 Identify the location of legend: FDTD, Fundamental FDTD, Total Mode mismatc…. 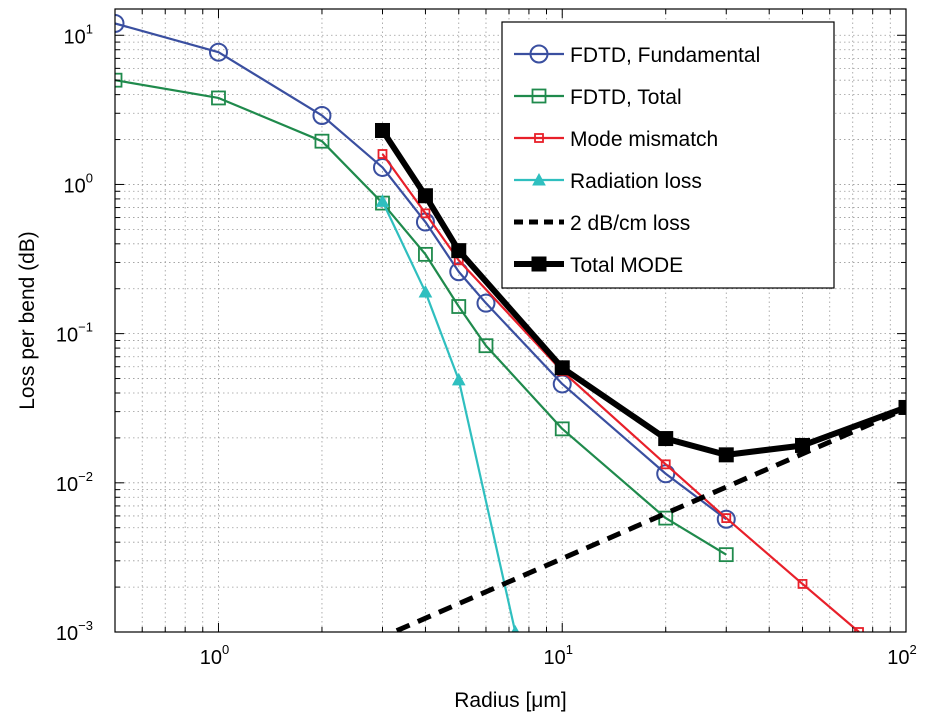
(668, 155).